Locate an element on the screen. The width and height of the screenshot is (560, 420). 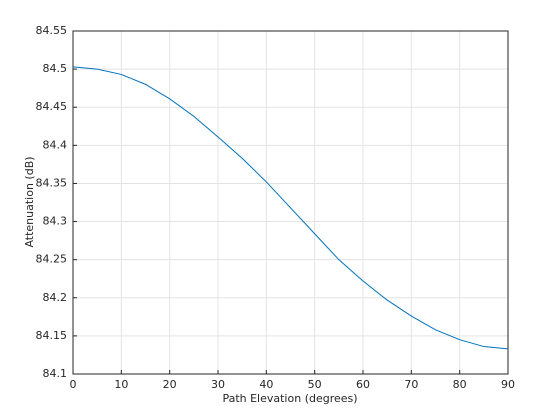
y-tick-label: 84.35 is located at coordinates (52, 182).